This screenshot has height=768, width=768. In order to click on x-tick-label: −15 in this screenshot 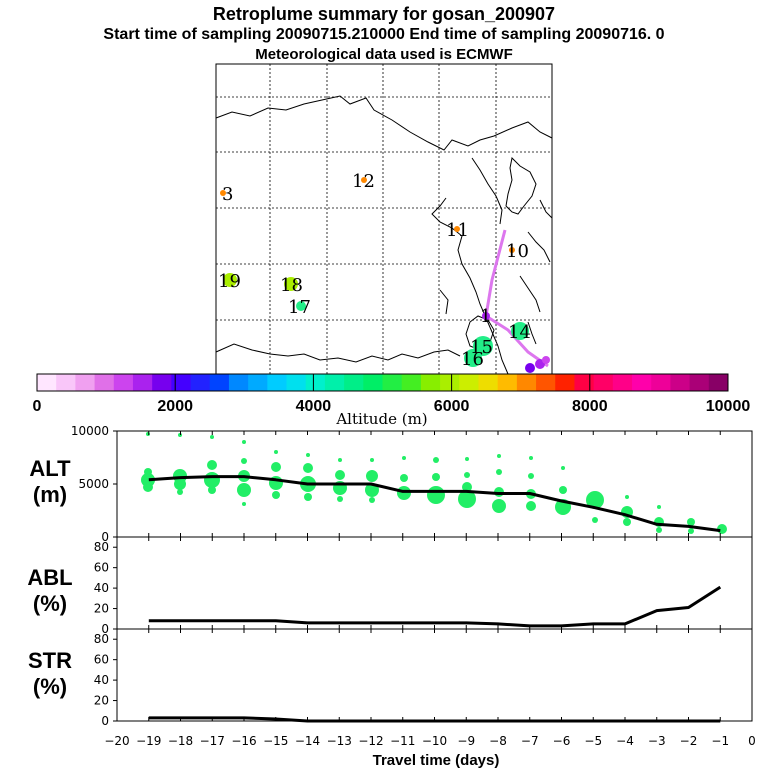, I will do `click(275, 741)`.